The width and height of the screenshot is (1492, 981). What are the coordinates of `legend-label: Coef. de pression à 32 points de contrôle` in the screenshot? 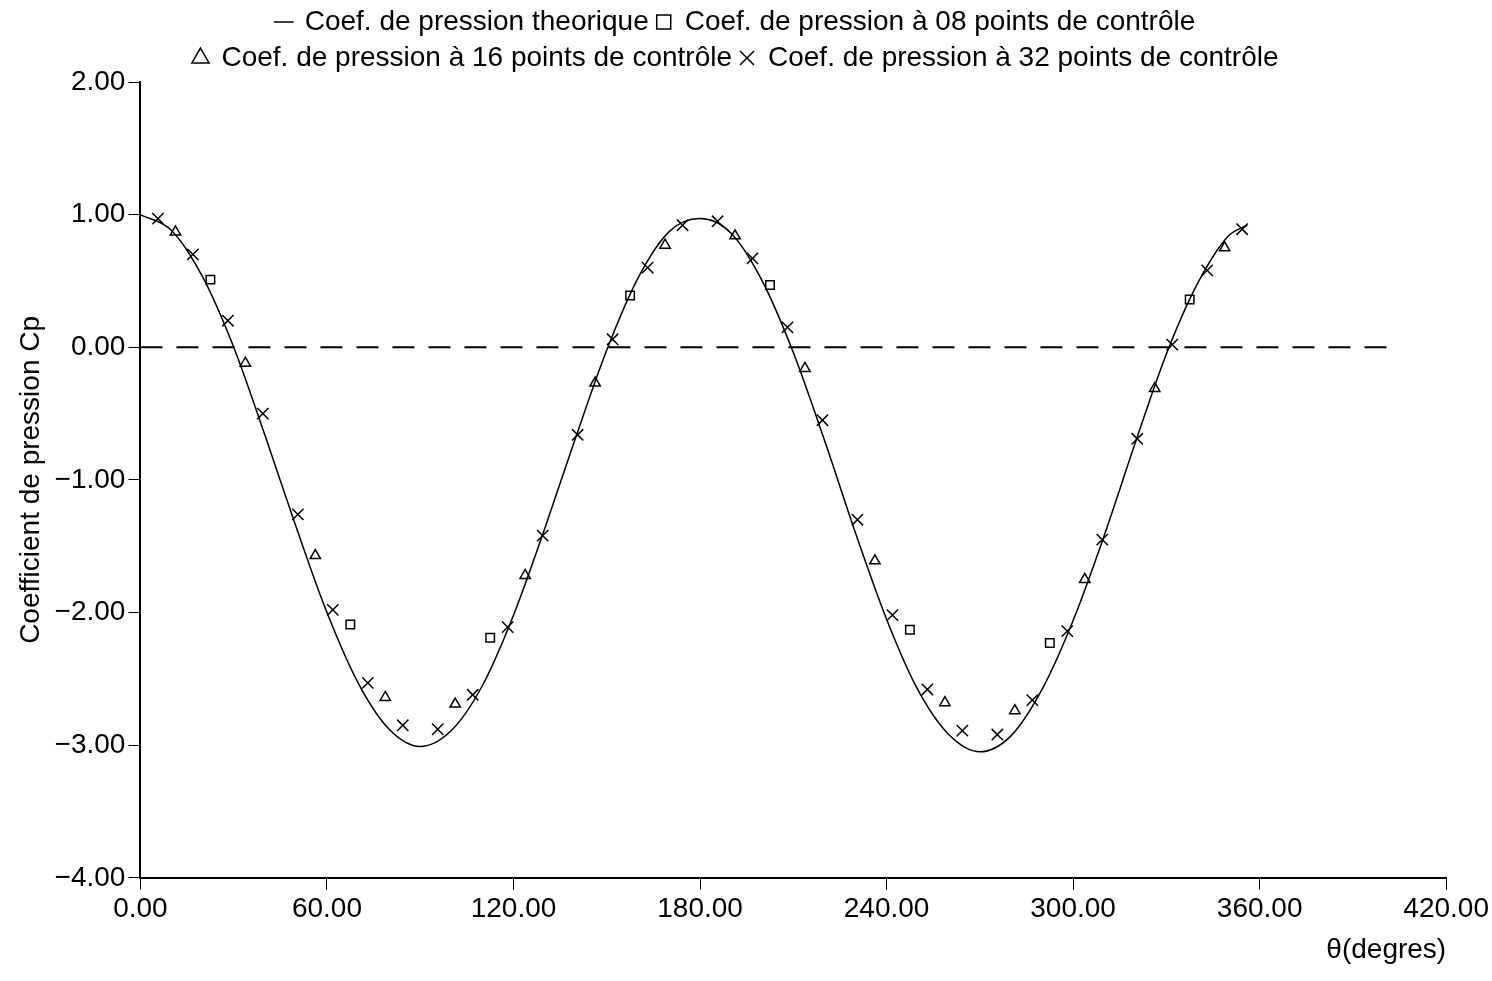 It's located at (1023, 56).